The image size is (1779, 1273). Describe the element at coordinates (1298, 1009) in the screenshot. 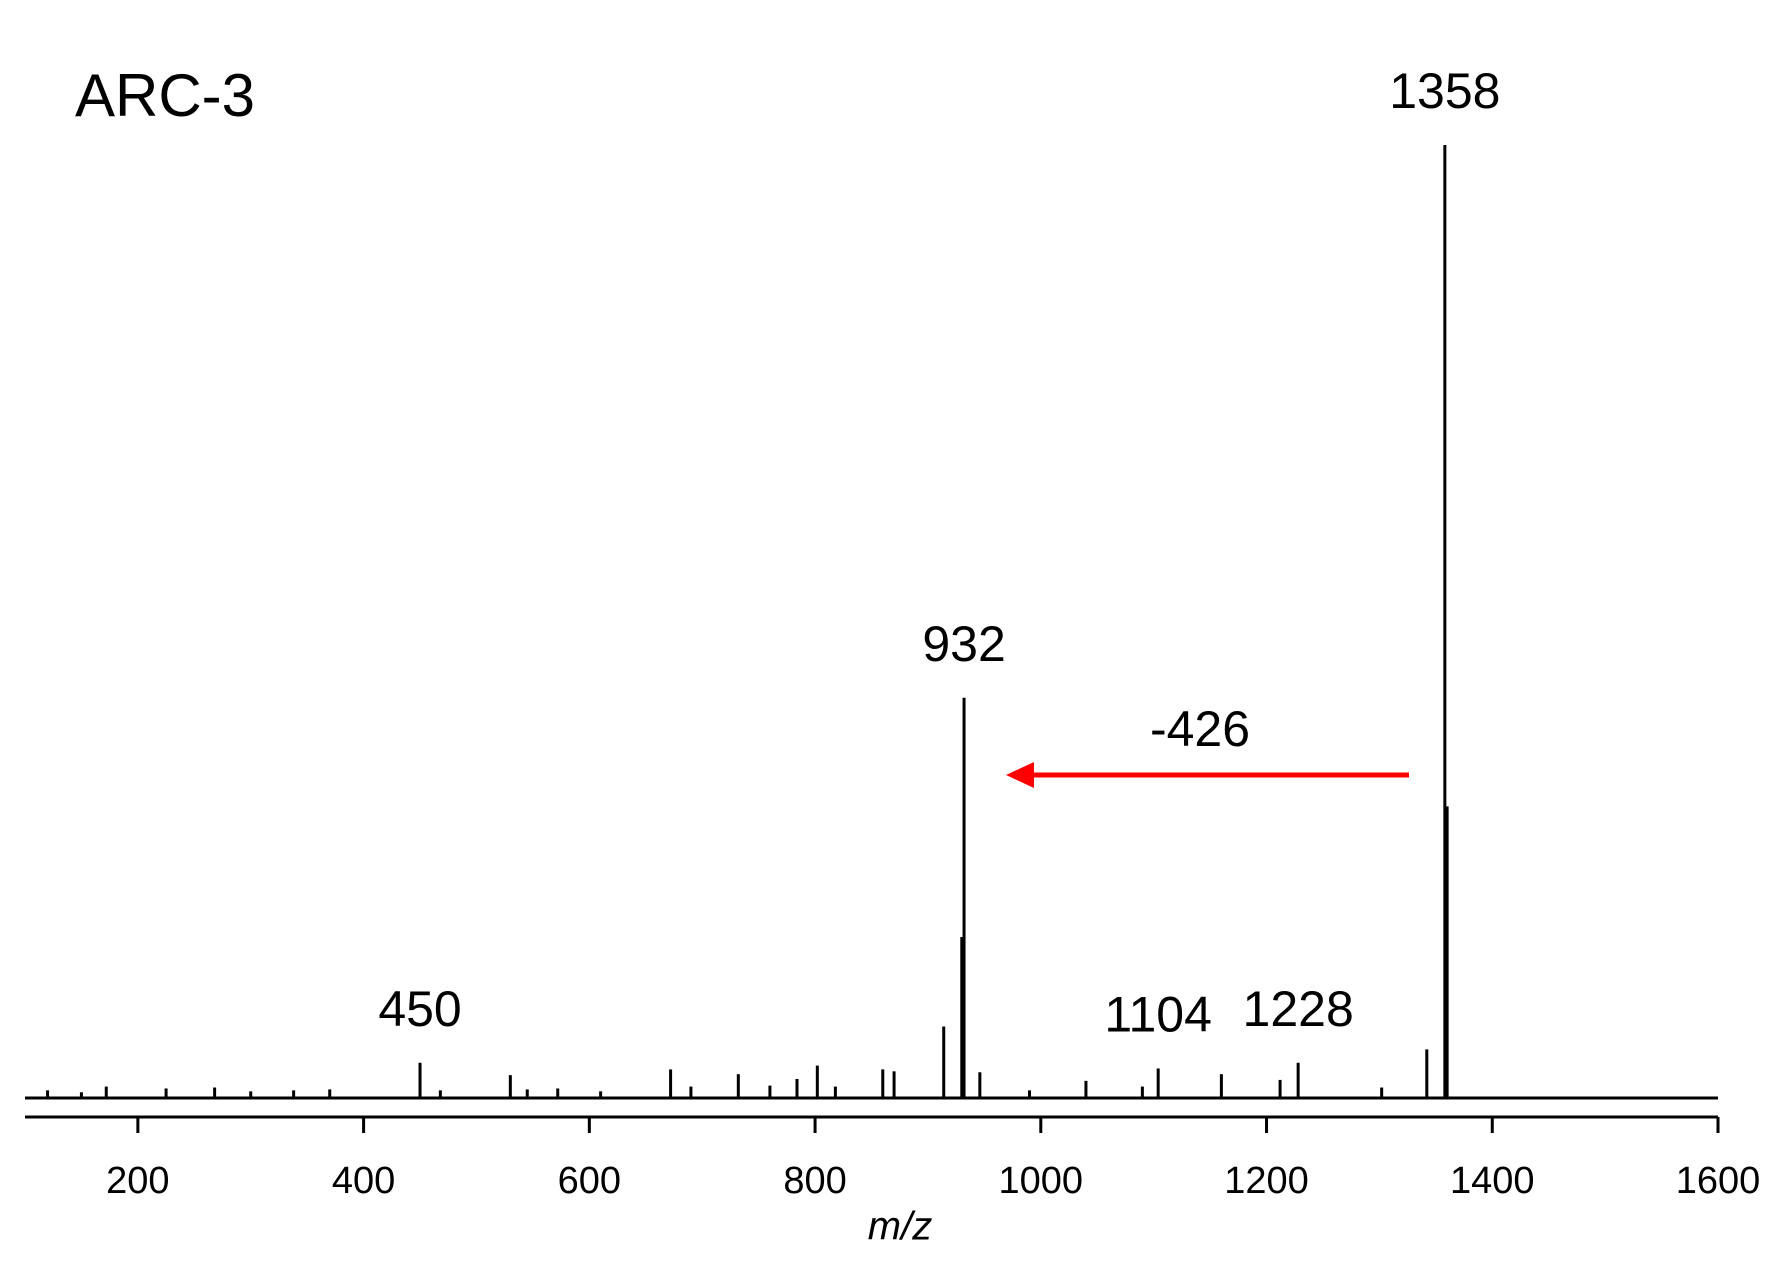

I see `peak-label: 1228` at that location.